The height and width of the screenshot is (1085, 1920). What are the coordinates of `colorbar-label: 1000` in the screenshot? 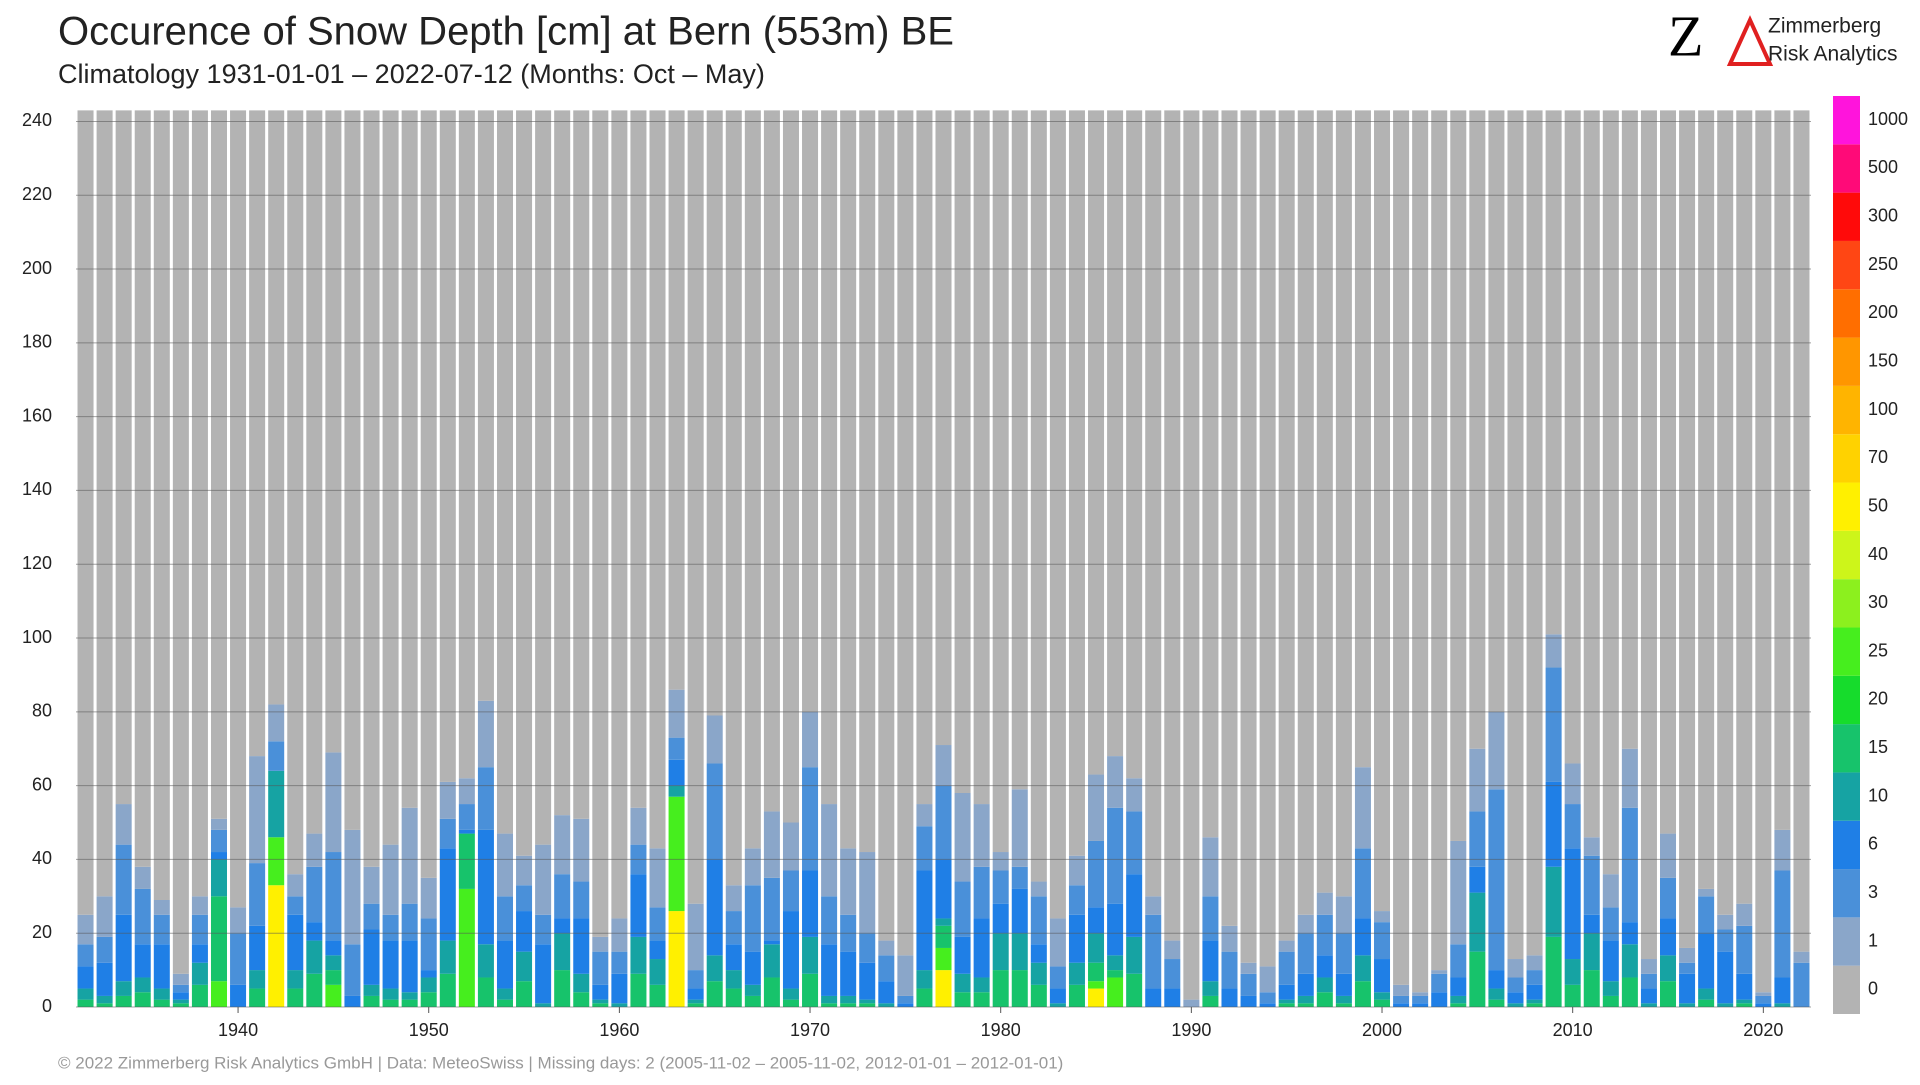 It's located at (1888, 119).